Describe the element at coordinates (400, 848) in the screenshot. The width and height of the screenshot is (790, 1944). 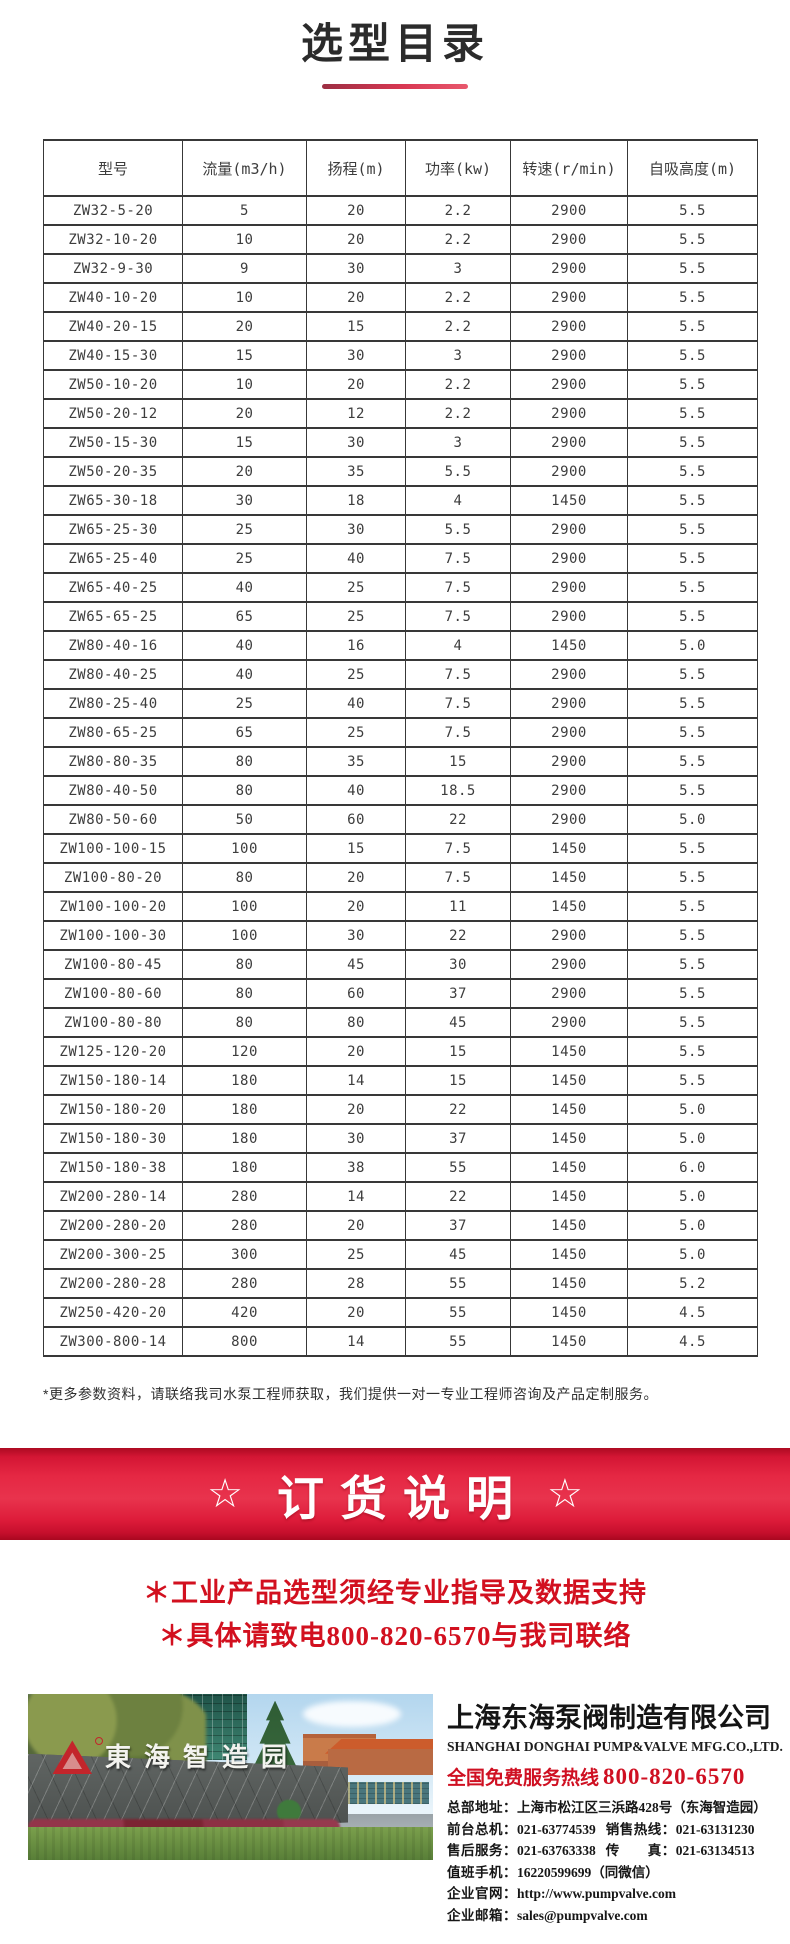
I see `table-row: ZW100-100-15 100 15 7.5 1450 5.5` at that location.